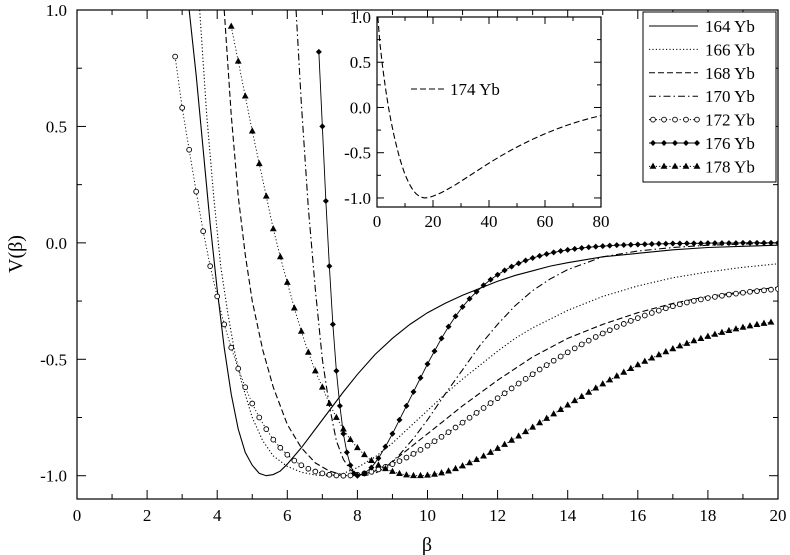 The height and width of the screenshot is (555, 790). What do you see at coordinates (475, 89) in the screenshot?
I see `inset-legend-label-174-yb: 174 Yb` at bounding box center [475, 89].